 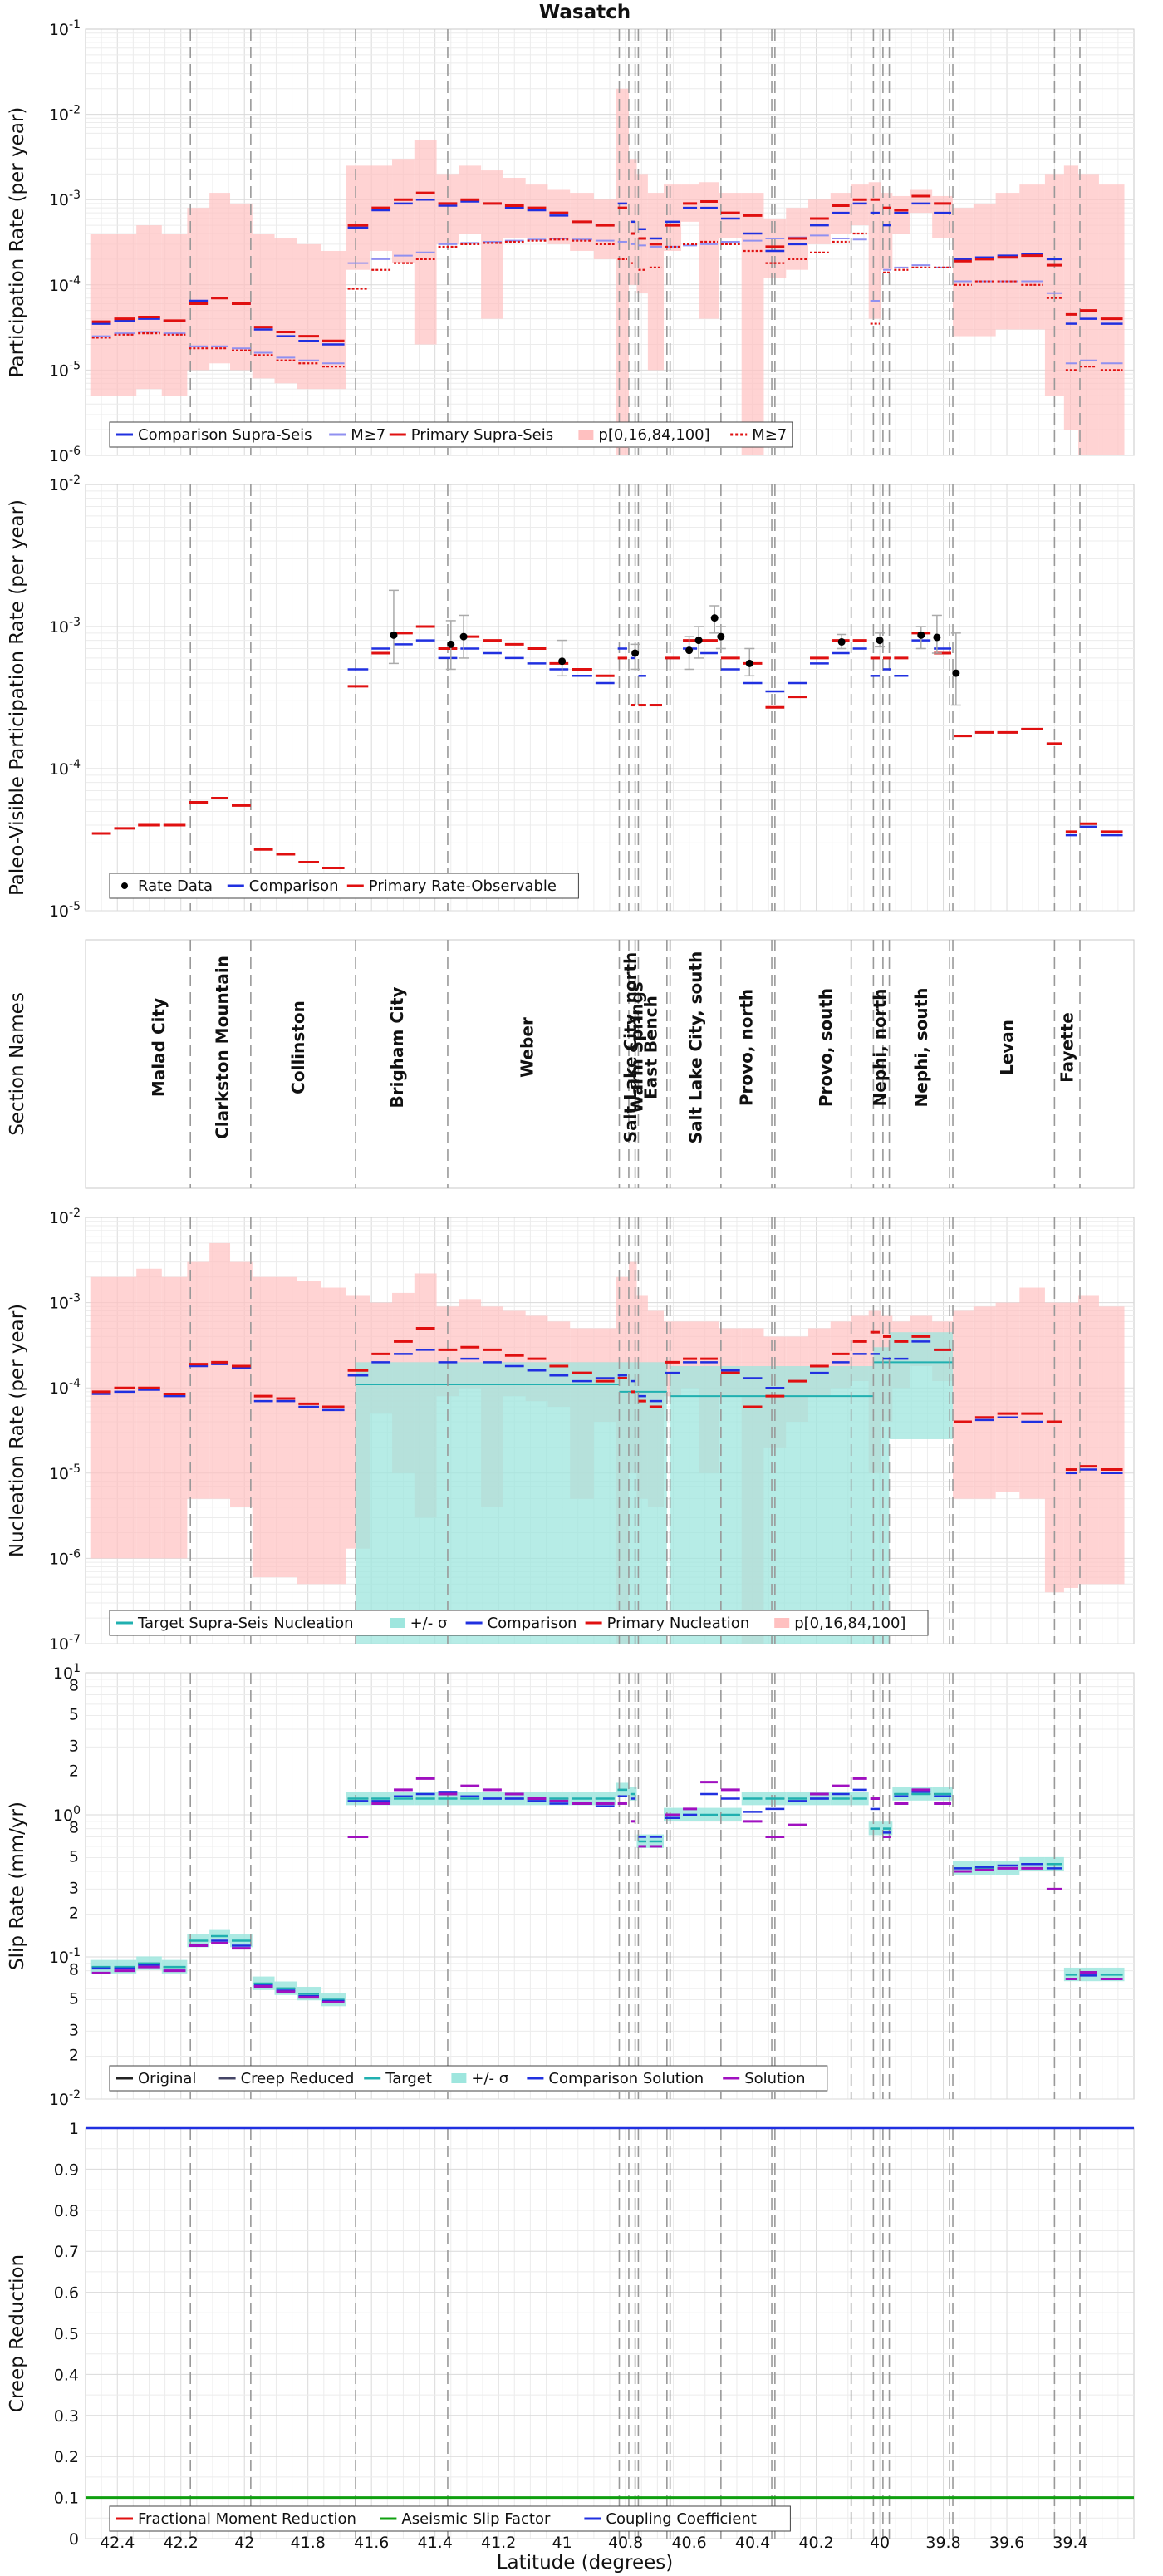 What do you see at coordinates (167, 2078) in the screenshot?
I see `slip-legend-label: Original` at bounding box center [167, 2078].